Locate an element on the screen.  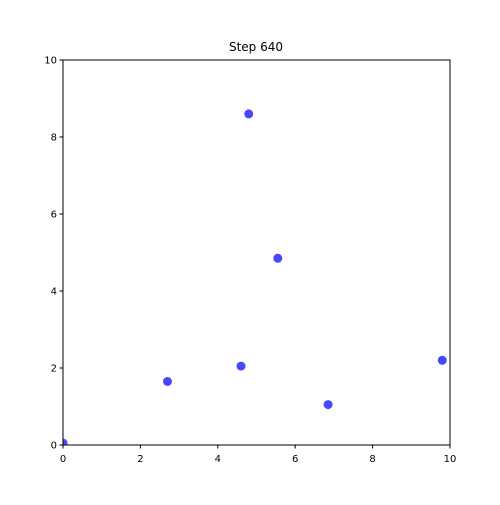
x-tick-label: 8 is located at coordinates (372, 459).